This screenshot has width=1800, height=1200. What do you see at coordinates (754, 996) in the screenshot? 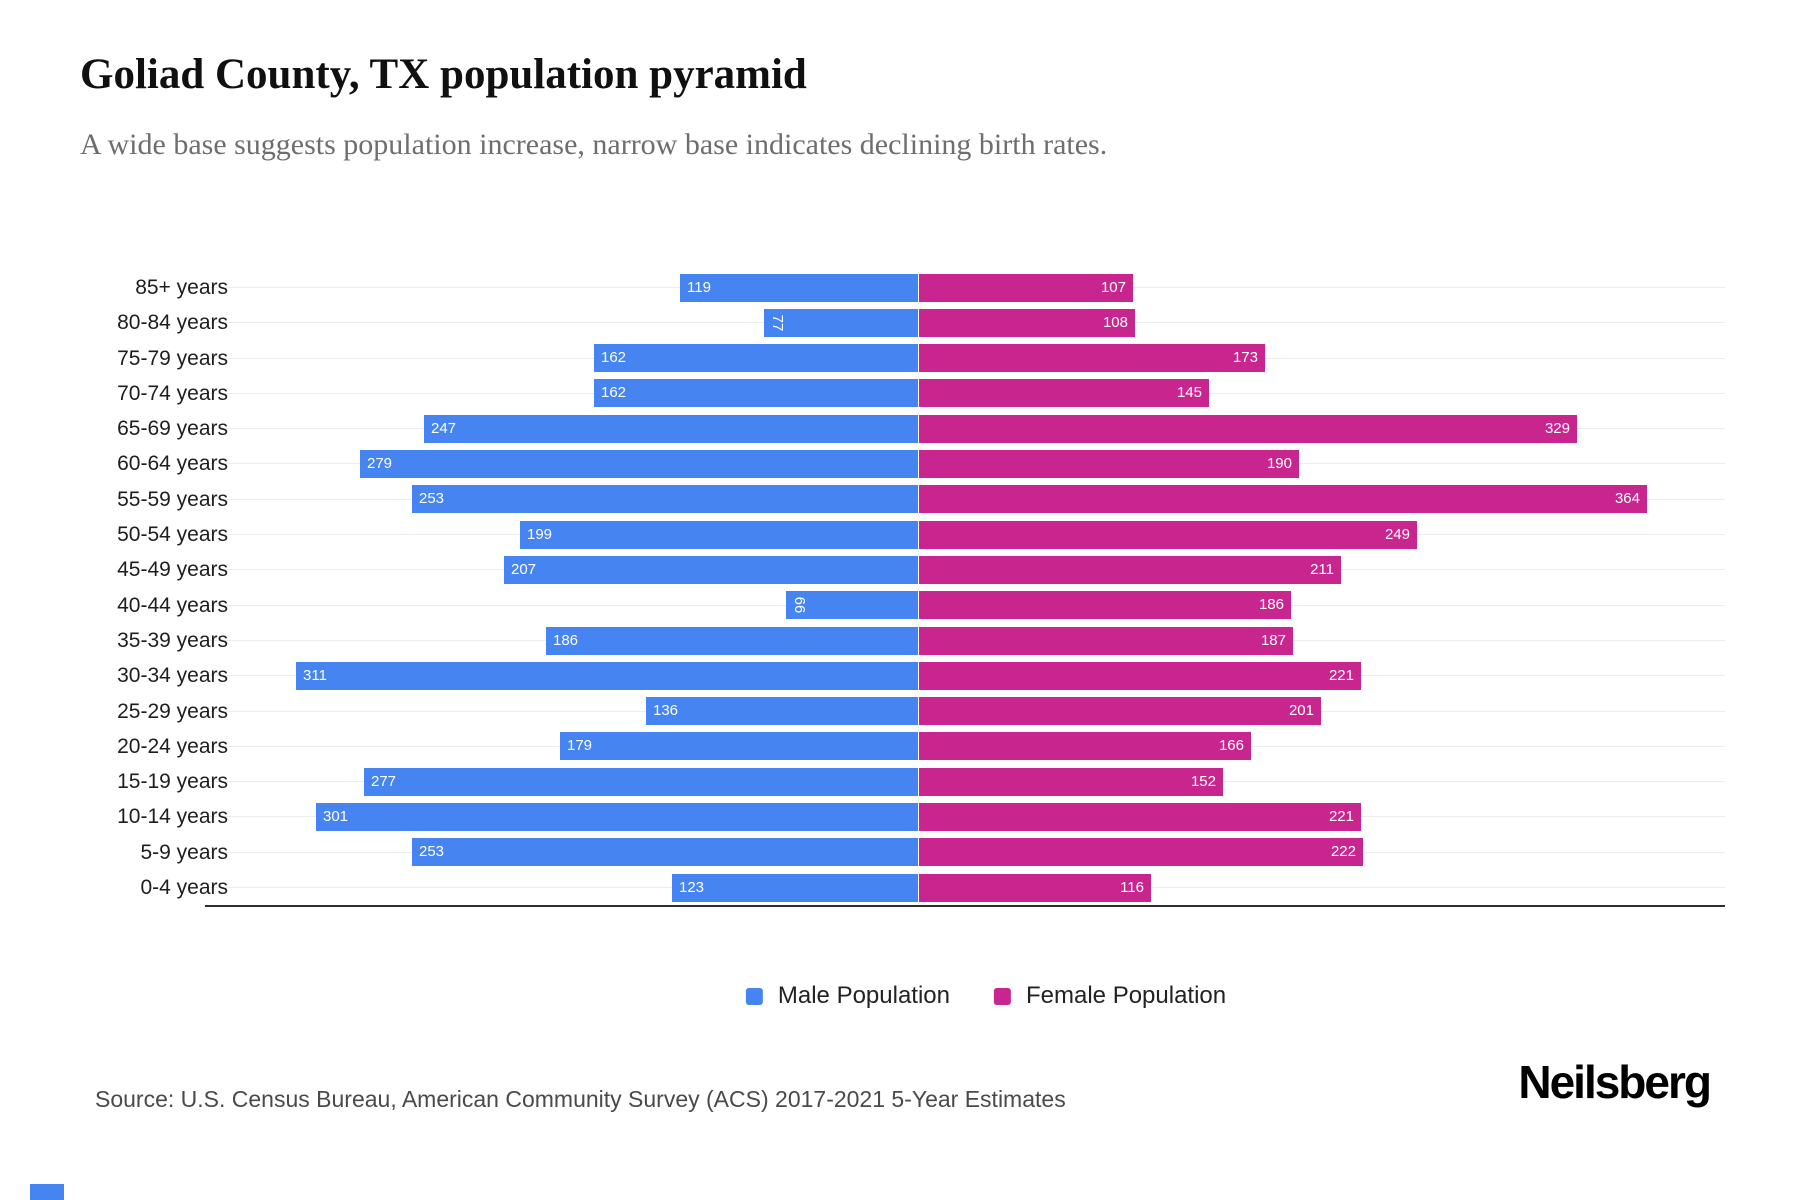
I see `male-legend-swatch-icon` at bounding box center [754, 996].